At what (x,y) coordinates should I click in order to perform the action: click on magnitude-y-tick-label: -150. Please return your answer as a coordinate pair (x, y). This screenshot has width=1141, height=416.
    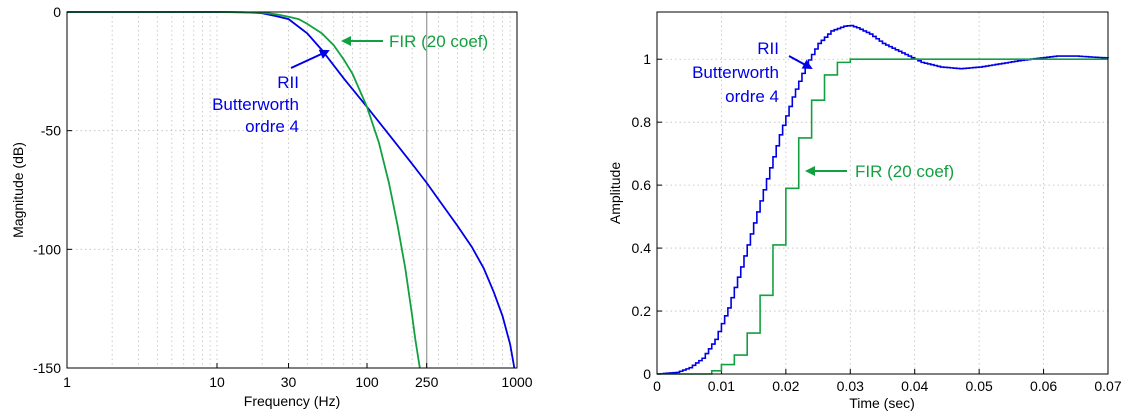
    Looking at the image, I should click on (47, 368).